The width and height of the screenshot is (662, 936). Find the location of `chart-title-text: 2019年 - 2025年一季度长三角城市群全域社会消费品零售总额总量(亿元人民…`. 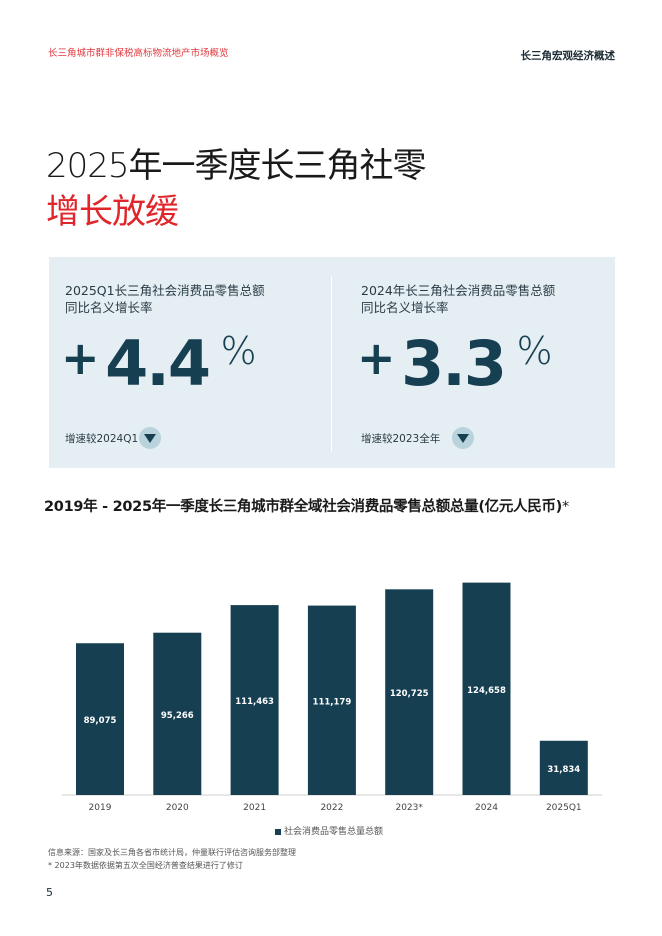

chart-title-text: 2019年 - 2025年一季度长三角城市群全域社会消费品零售总额总量(亿元人民… is located at coordinates (303, 507).